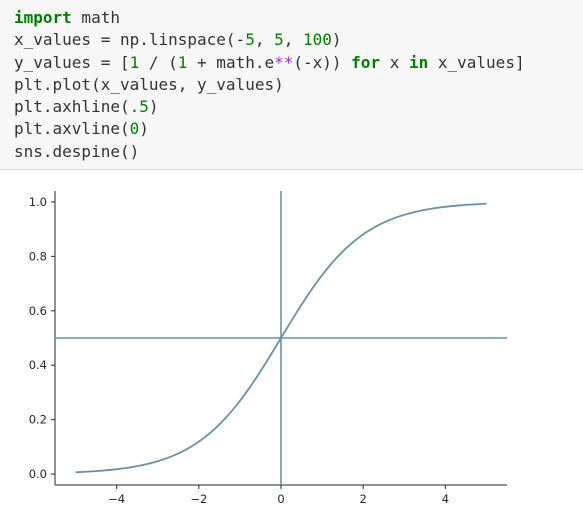 This screenshot has width=583, height=523. I want to click on code-line: plt.axvline(0), so click(269, 129).